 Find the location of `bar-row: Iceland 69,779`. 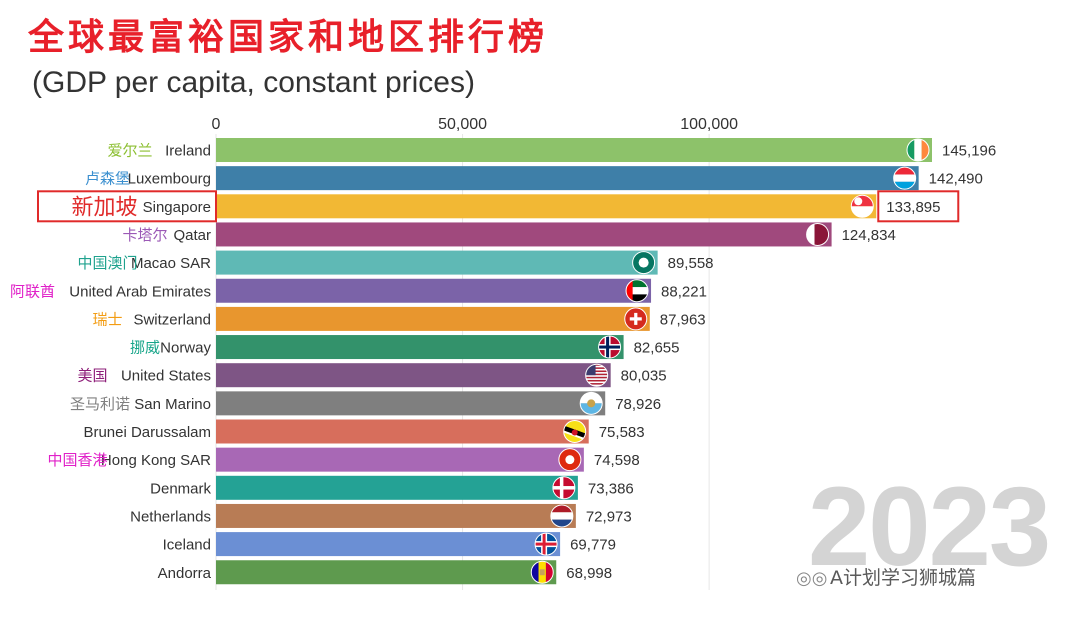

bar-row: Iceland 69,779 is located at coordinates (389, 544).